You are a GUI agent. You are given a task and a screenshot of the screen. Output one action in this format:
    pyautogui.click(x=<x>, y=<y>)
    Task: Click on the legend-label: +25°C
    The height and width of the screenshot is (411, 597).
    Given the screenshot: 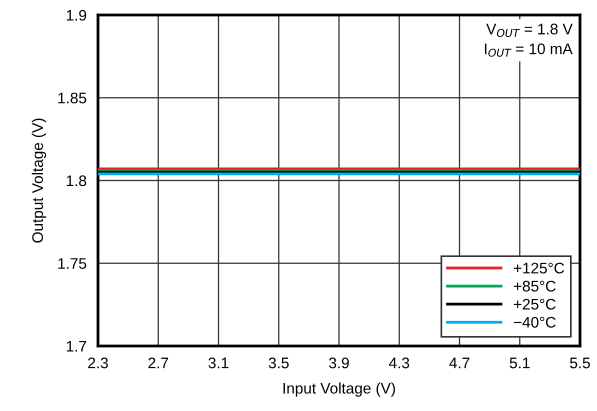 What is the action you would take?
    pyautogui.click(x=535, y=304)
    